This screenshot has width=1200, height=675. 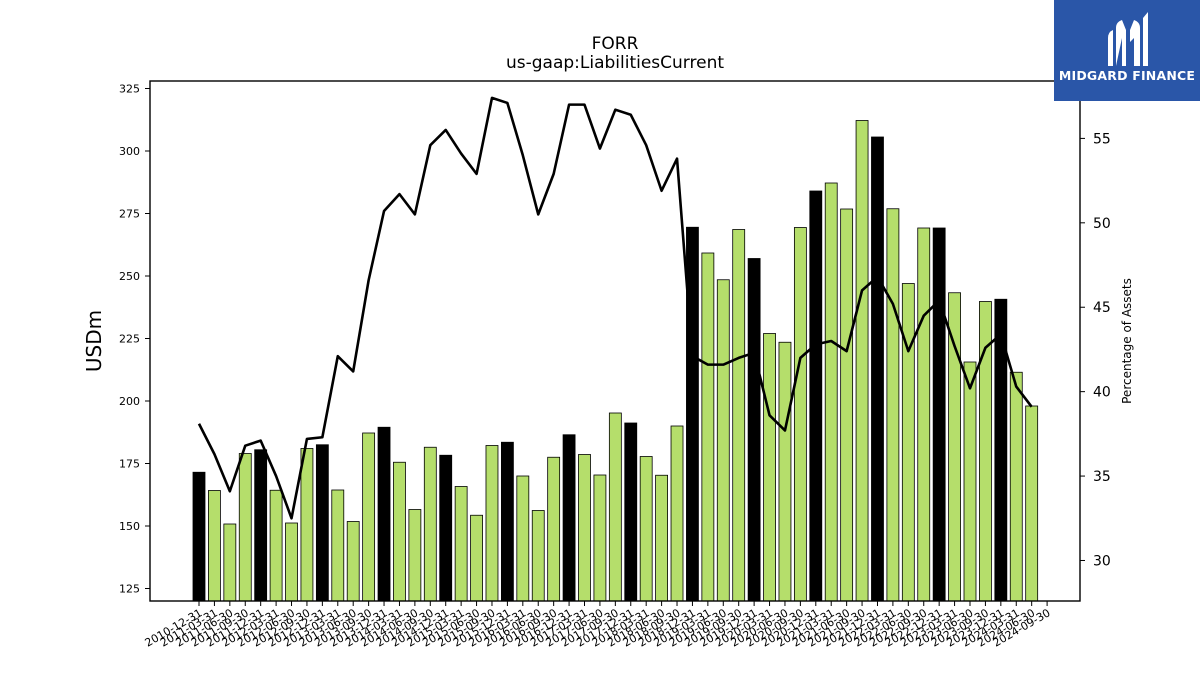 What do you see at coordinates (1127, 341) in the screenshot?
I see `y2-axis-label: Percentage of Assets` at bounding box center [1127, 341].